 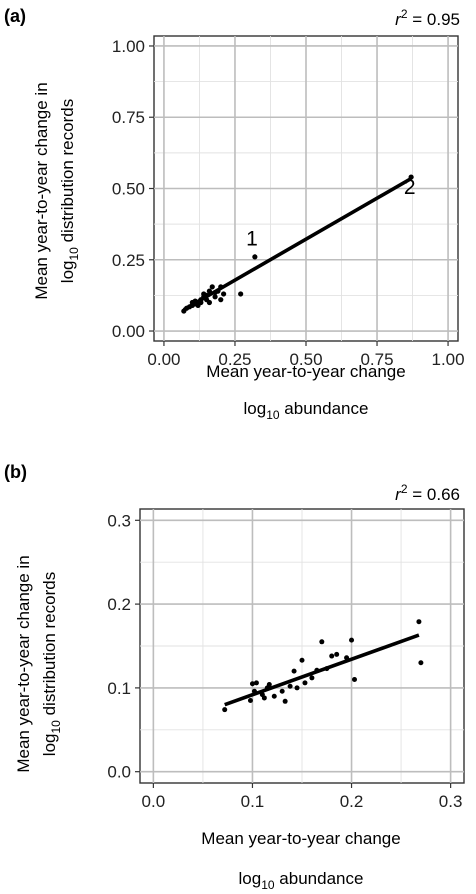 I want to click on panel-b-x-tick-label: 0.2, so click(x=352, y=801).